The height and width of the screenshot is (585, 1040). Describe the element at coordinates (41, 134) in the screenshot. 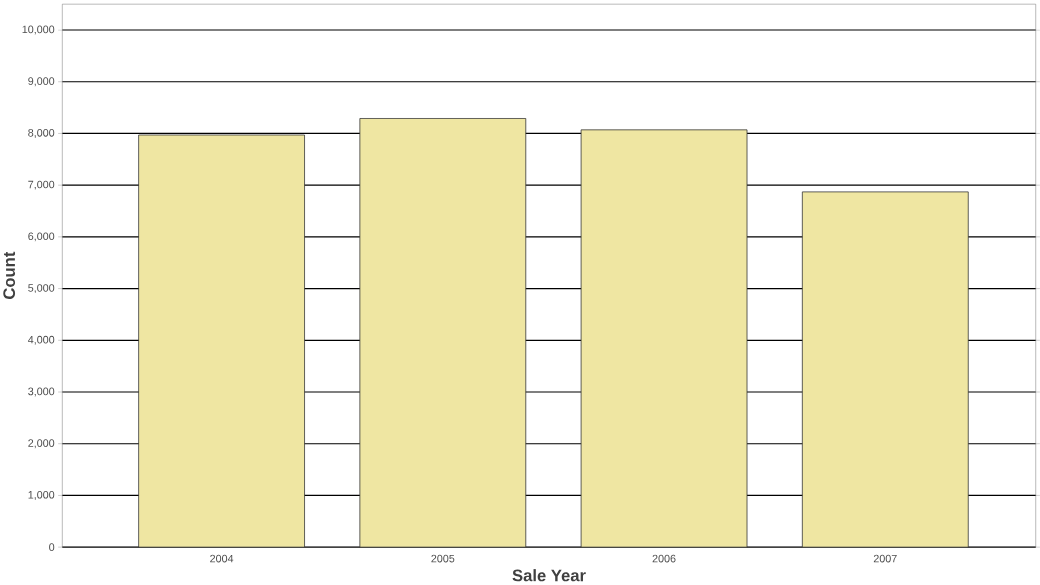

I see `y-tick-label: 8,000` at that location.